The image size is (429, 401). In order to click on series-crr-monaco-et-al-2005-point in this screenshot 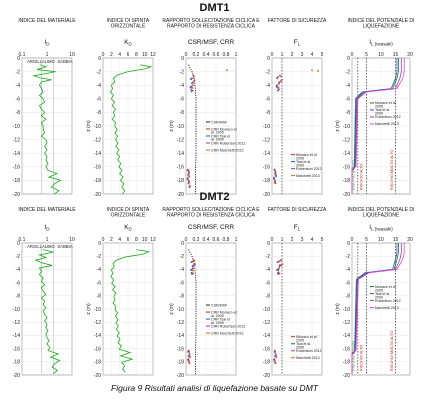, I will do `click(189, 181)`.